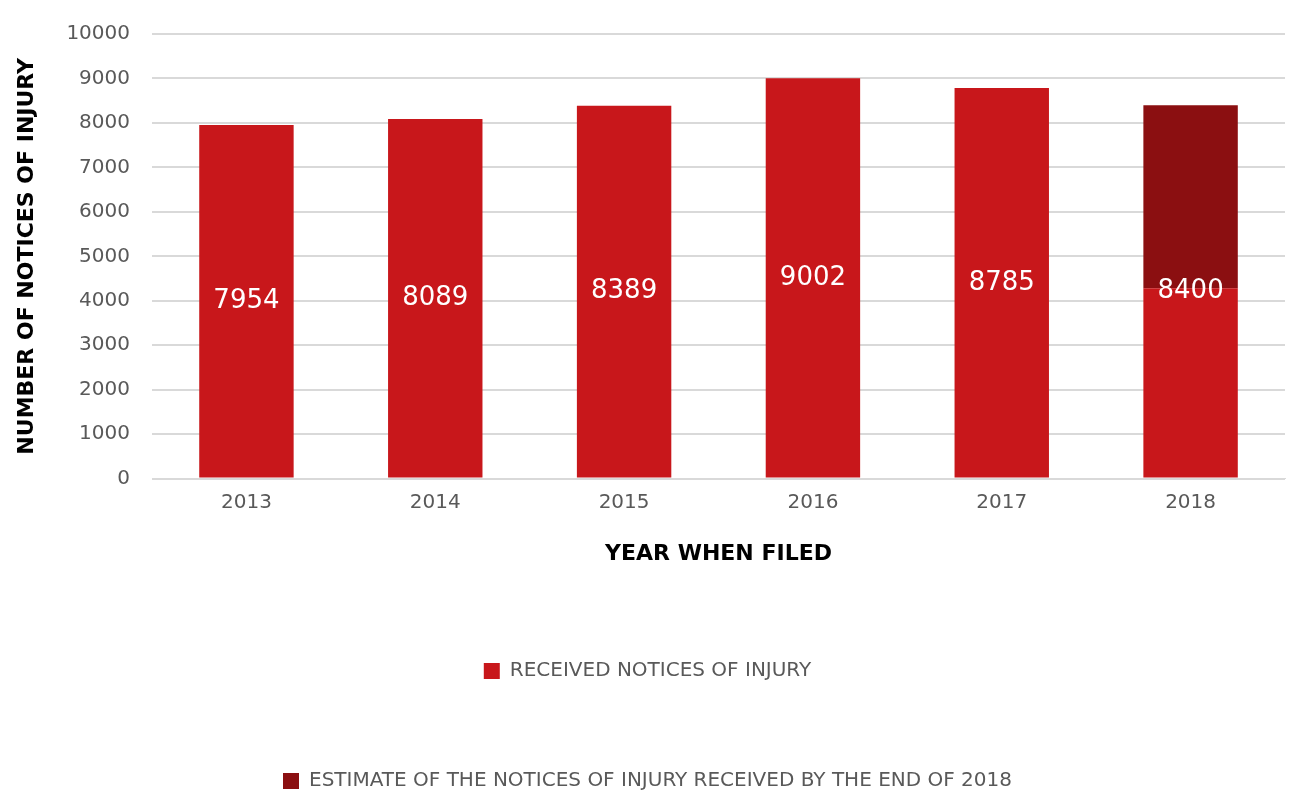  Describe the element at coordinates (813, 500) in the screenshot. I see `x-tick-label: 2016` at that location.